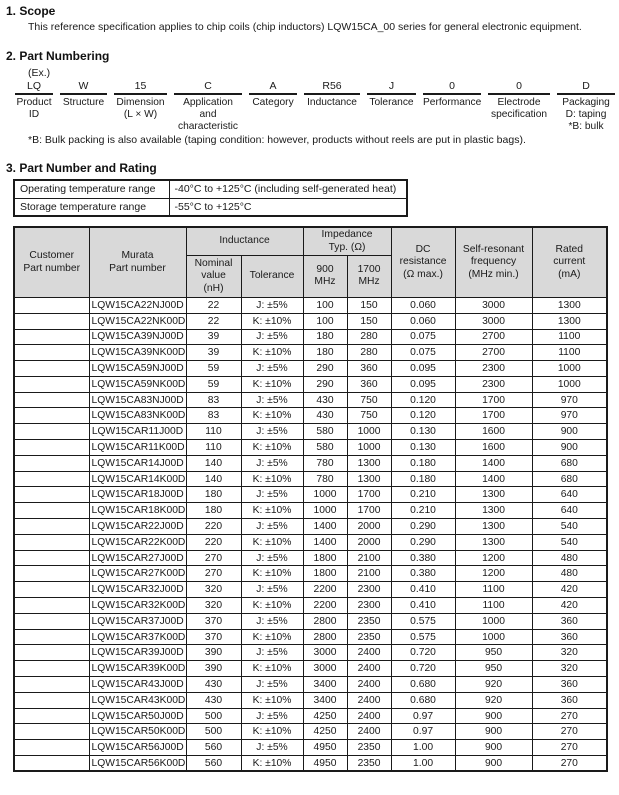 Image resolution: width=619 pixels, height=795 pixels. What do you see at coordinates (423, 337) in the screenshot?
I see `cell-dc-resistance: 0.075` at bounding box center [423, 337].